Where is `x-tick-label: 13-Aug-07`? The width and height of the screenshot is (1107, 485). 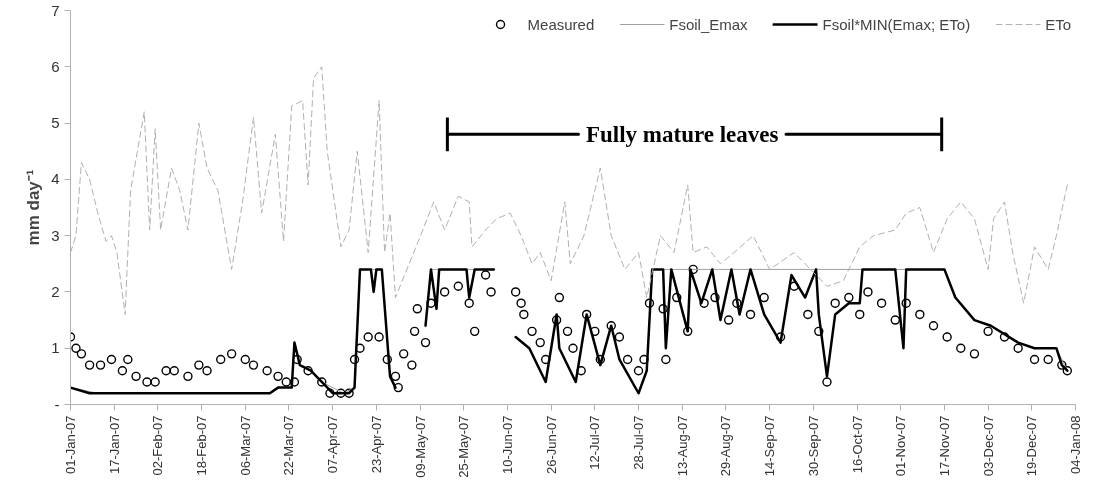
x-tick-label: 13-Aug-07 is located at coordinates (682, 446).